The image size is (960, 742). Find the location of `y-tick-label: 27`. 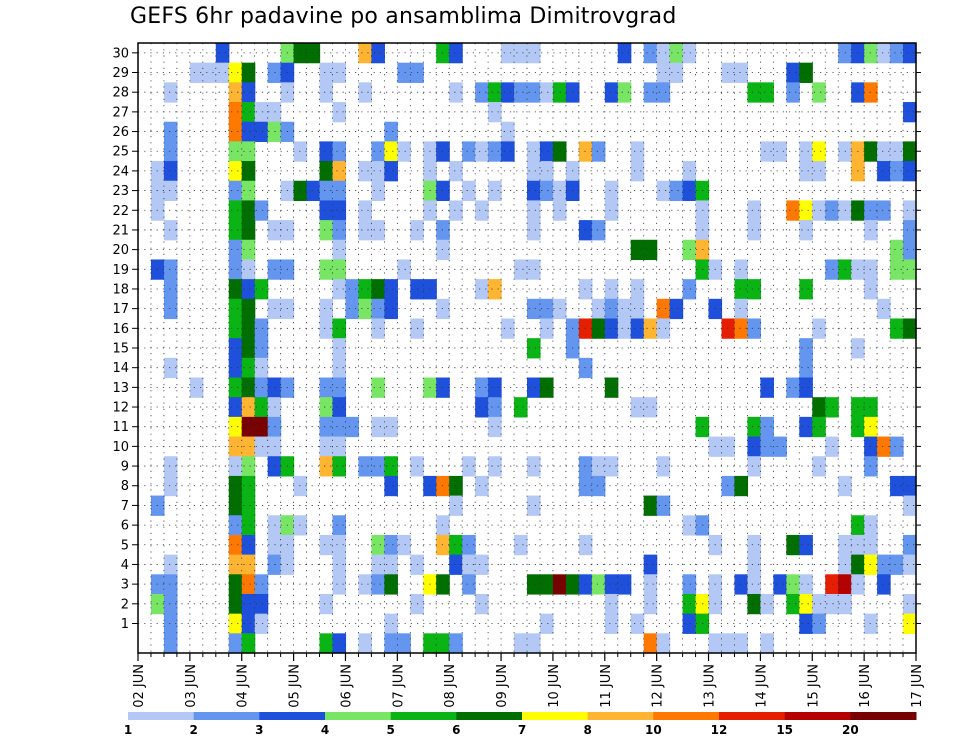

y-tick-label: 27 is located at coordinates (120, 112).